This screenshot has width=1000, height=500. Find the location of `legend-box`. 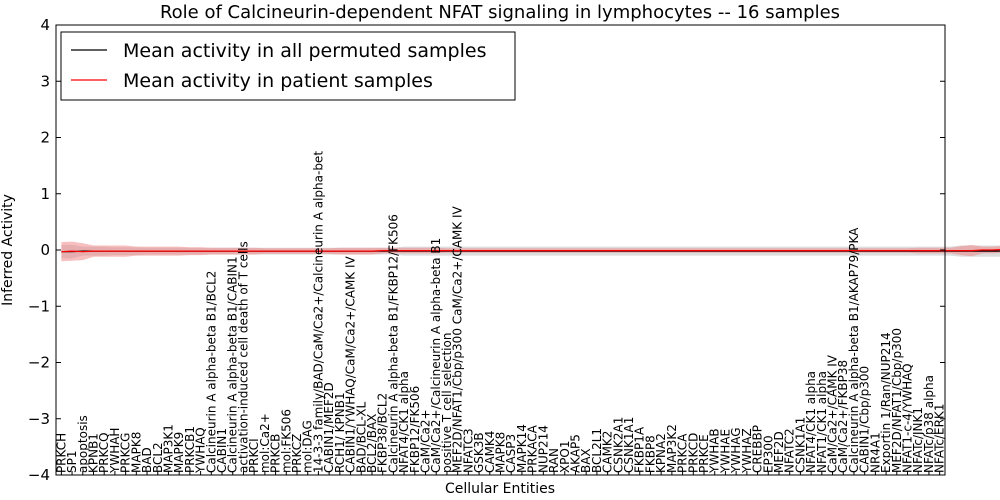

legend-box is located at coordinates (288, 66).